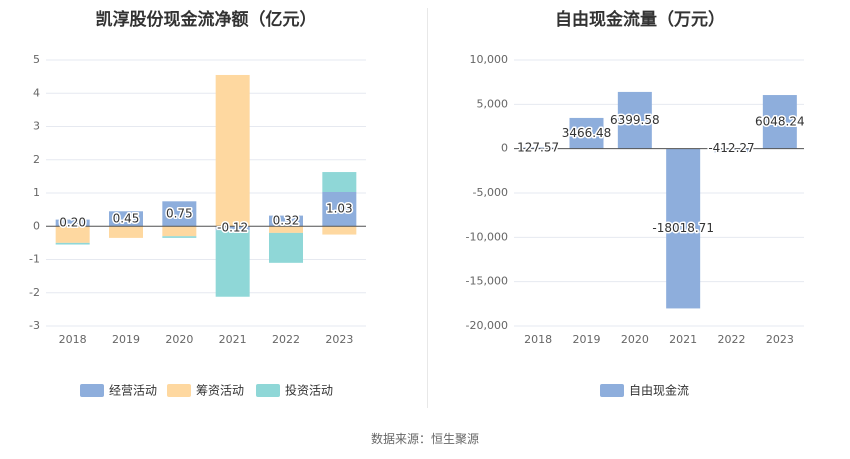 The image size is (850, 459). I want to click on data-source: 数据来源：恒生聚源, so click(425, 438).